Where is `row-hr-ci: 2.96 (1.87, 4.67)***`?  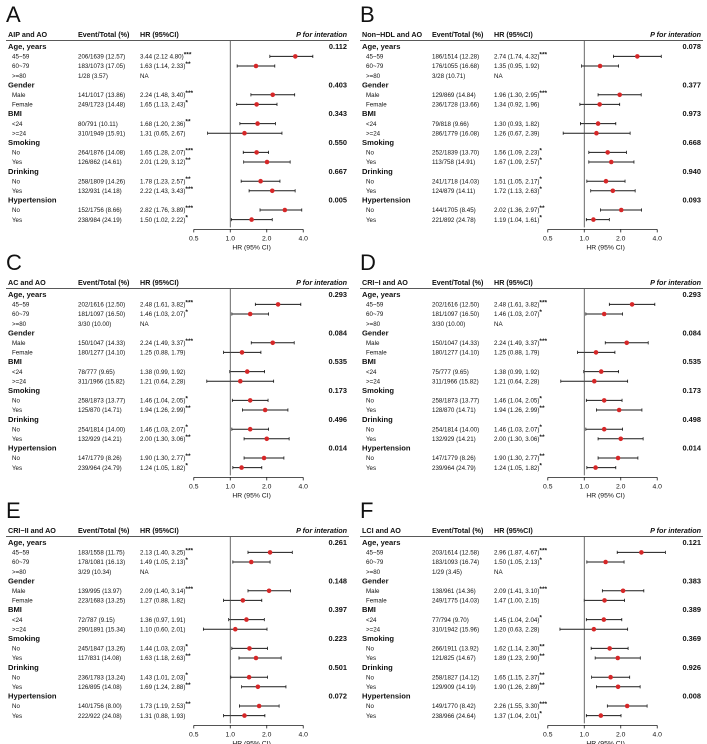
row-hr-ci: 2.96 (1.87, 4.67)*** is located at coordinates (521, 551).